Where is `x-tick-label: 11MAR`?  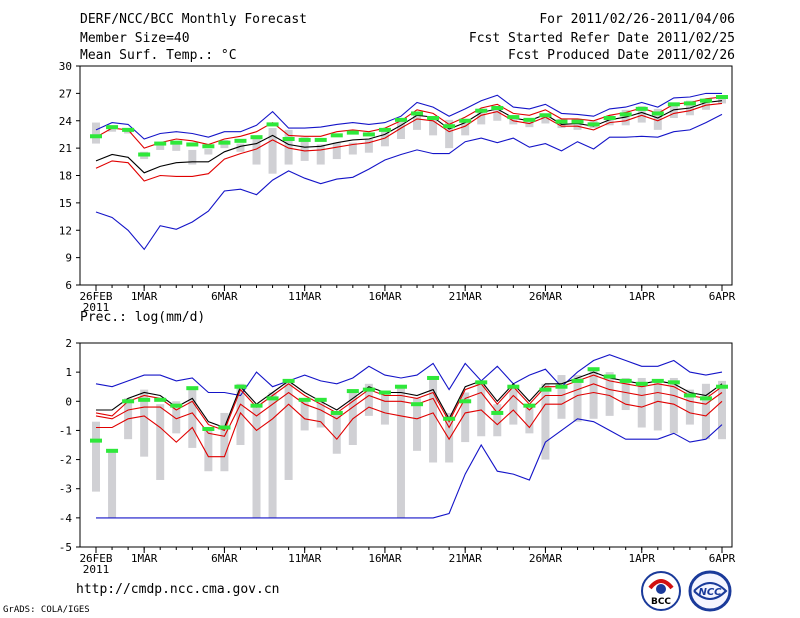
x-tick-label: 11MAR is located at coordinates (304, 558).